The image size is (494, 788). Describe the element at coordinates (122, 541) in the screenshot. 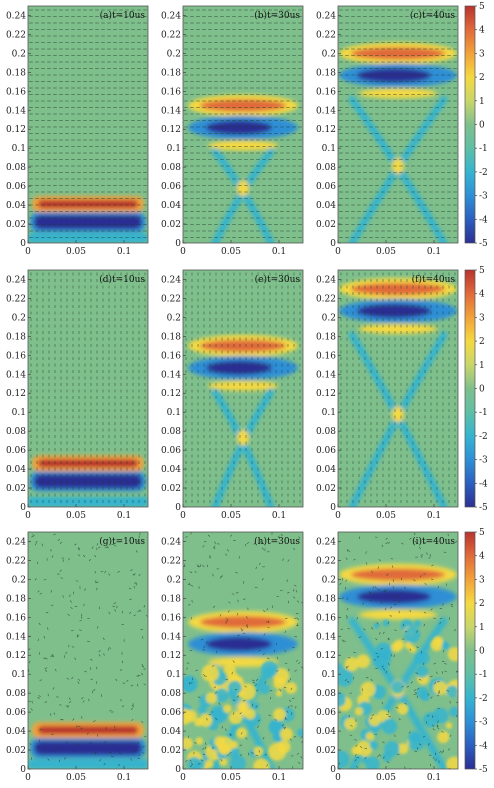

I see `panel-label: (g)t=10us` at that location.